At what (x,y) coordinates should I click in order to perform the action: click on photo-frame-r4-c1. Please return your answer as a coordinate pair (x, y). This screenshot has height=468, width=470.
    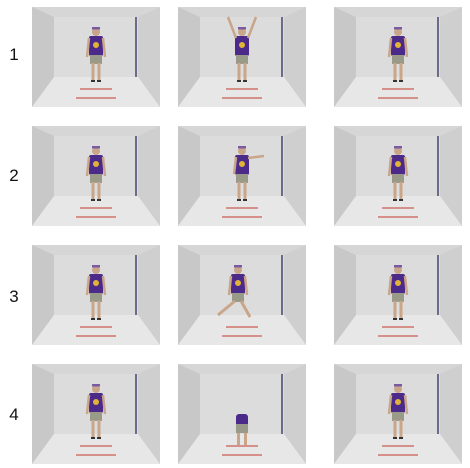
    Looking at the image, I should click on (96, 414).